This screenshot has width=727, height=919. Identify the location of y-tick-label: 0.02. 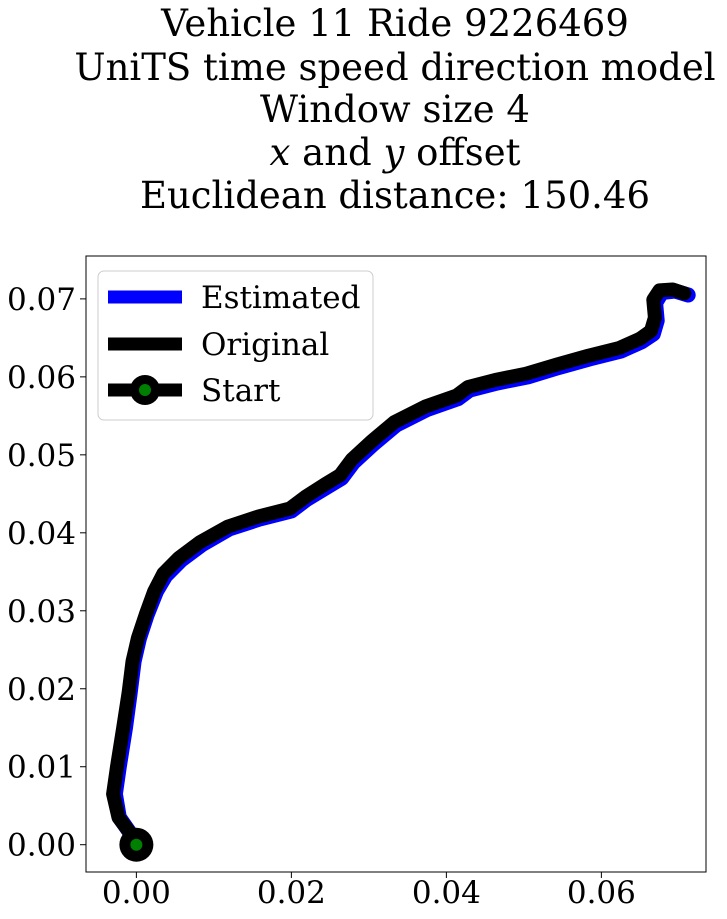
(41, 690).